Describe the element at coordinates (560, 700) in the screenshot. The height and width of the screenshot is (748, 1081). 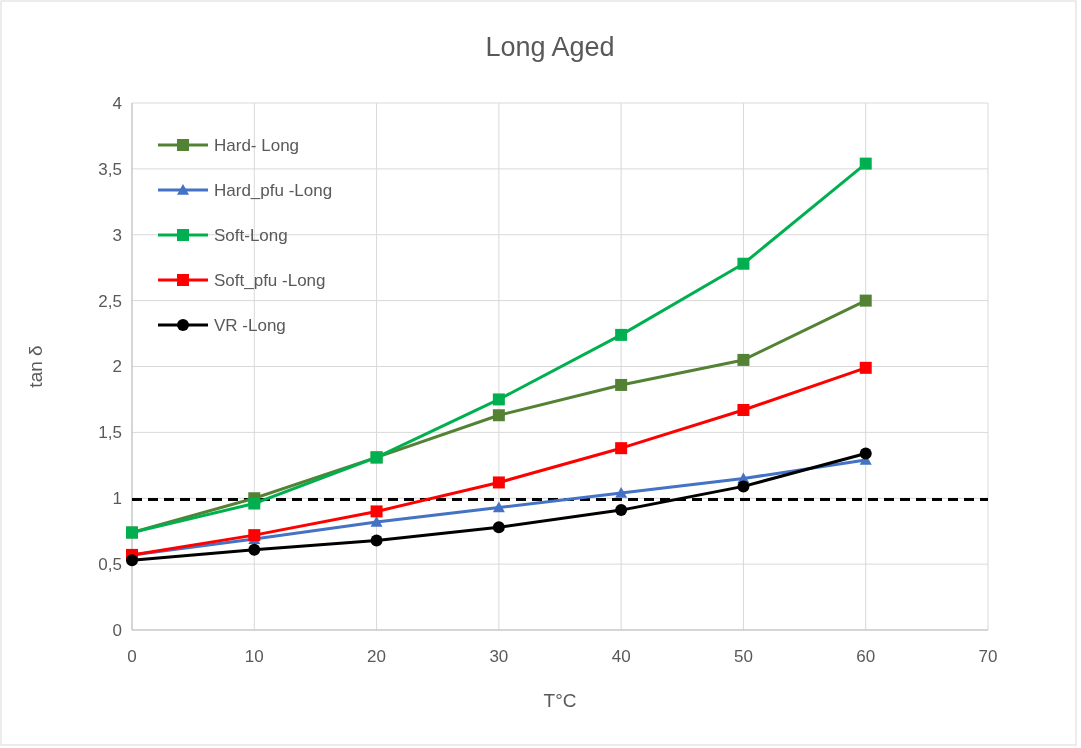
I see `x-axis-title: T°C` at that location.